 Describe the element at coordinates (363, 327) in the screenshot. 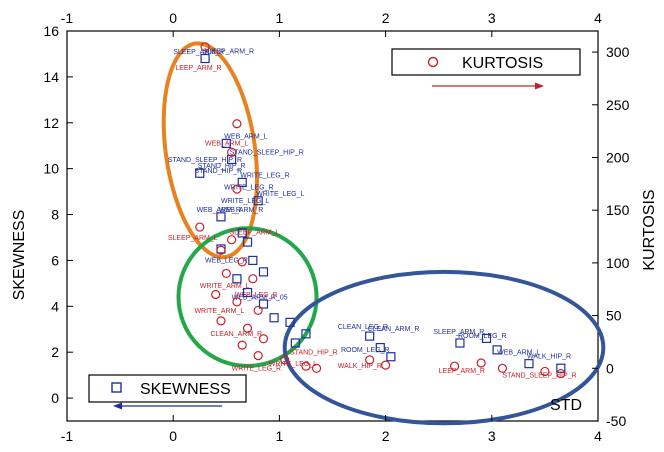

I see `annotation-label: CLEAN_LEG_R` at that location.